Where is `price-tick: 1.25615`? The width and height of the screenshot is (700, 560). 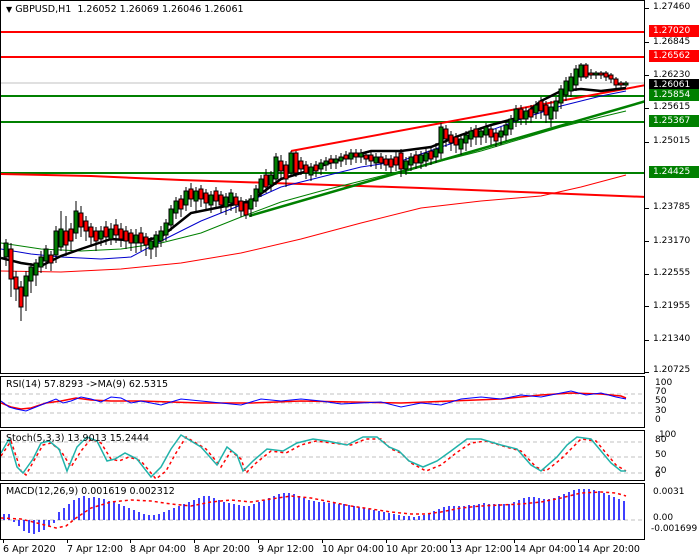
price-tick: 1.25615 is located at coordinates (672, 107).